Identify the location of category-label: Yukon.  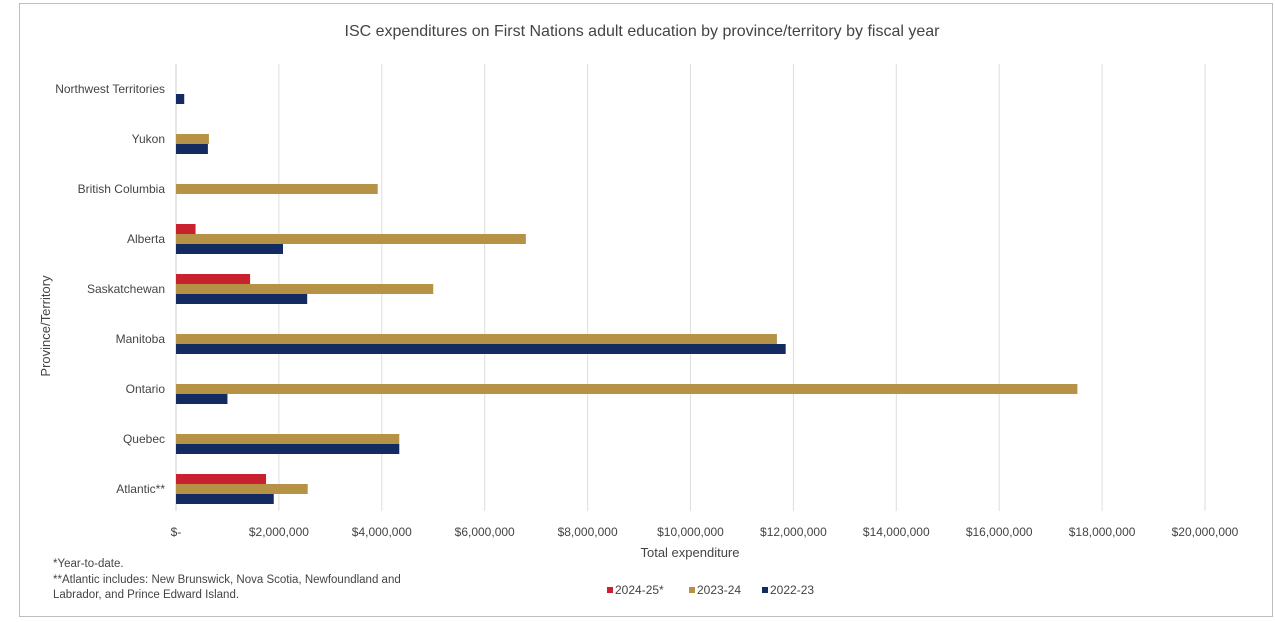
(148, 139).